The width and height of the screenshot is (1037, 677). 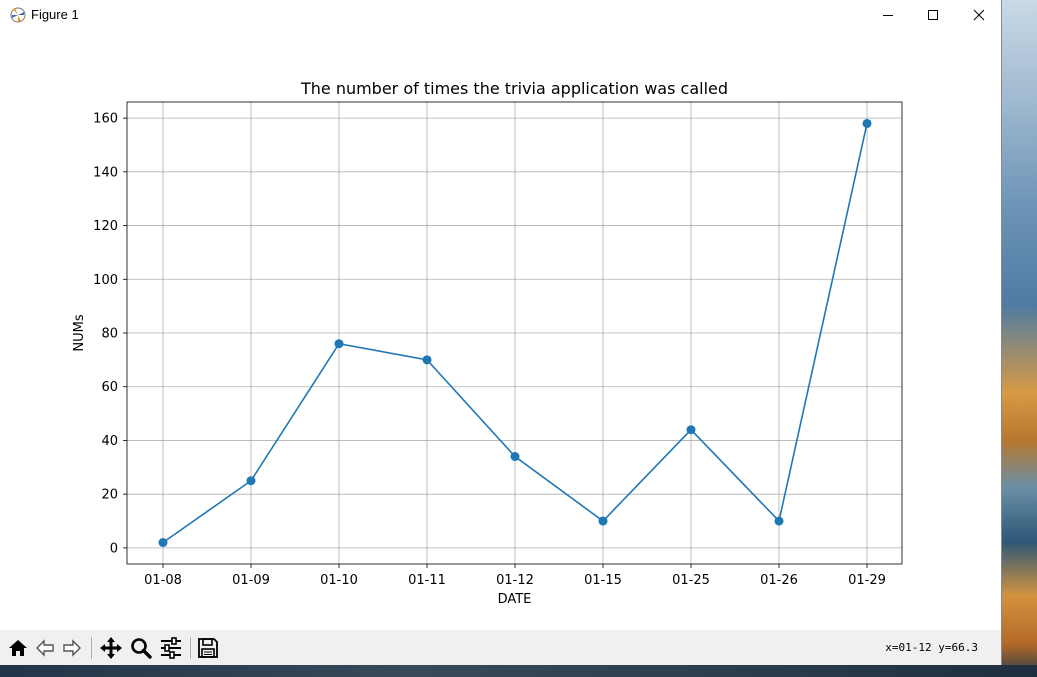 What do you see at coordinates (339, 580) in the screenshot?
I see `x-tick-label: 01-10` at bounding box center [339, 580].